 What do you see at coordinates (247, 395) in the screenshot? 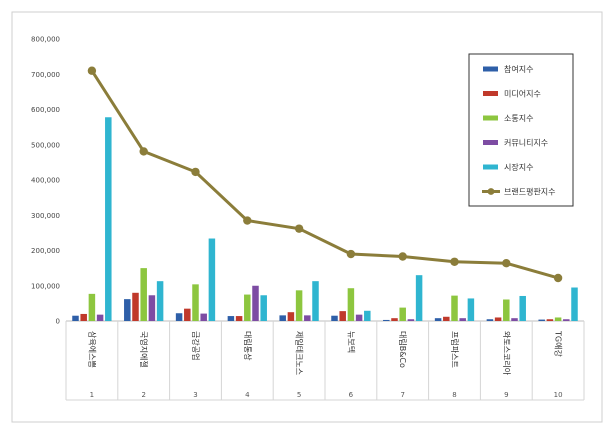
I see `rank-label: 4` at bounding box center [247, 395].